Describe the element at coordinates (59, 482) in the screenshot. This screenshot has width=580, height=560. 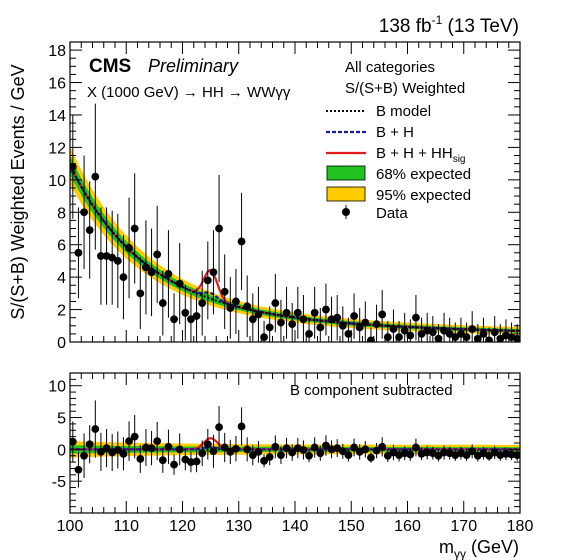
I see `ratio-y-tick-label: -5` at that location.